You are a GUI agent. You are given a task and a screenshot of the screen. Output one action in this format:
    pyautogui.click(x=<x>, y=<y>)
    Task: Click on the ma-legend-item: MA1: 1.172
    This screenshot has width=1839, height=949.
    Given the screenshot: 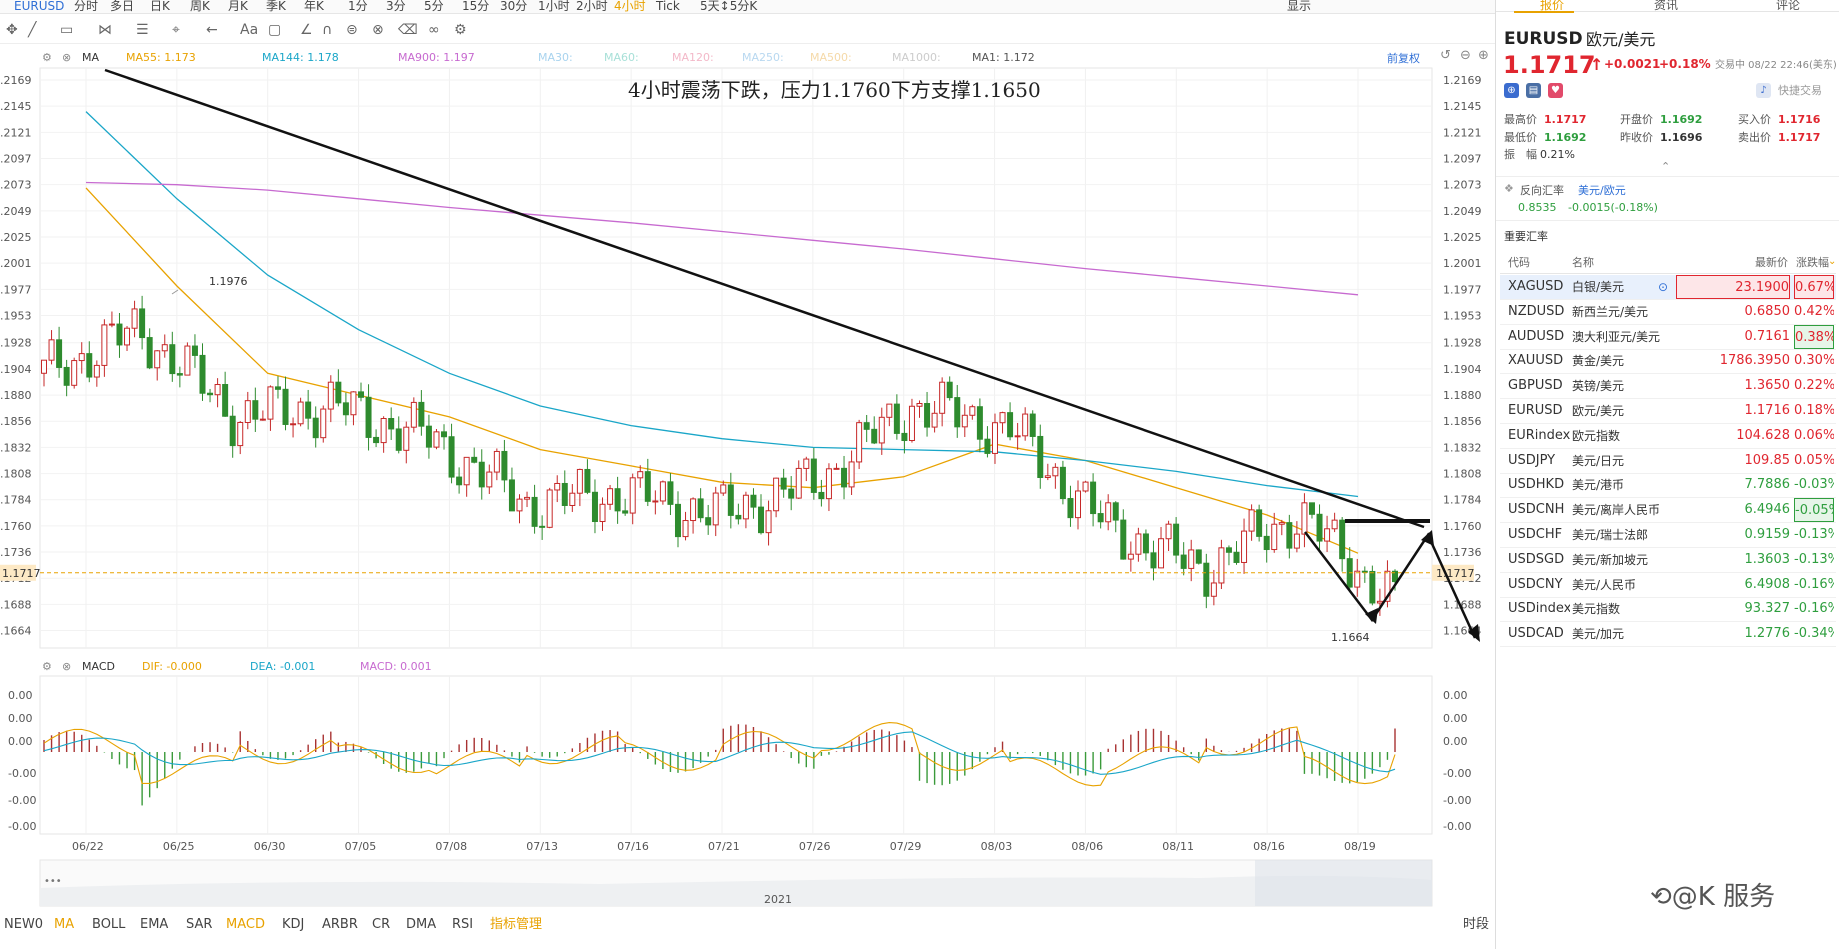 What is the action you would take?
    pyautogui.click(x=1003, y=57)
    